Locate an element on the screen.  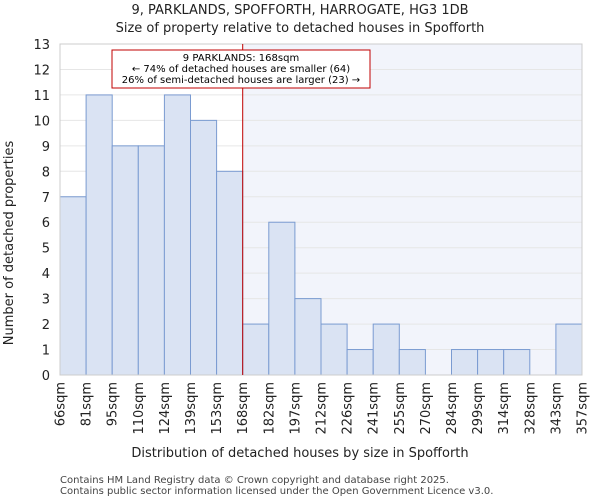
y-tick-label: 4 is located at coordinates (46, 274).